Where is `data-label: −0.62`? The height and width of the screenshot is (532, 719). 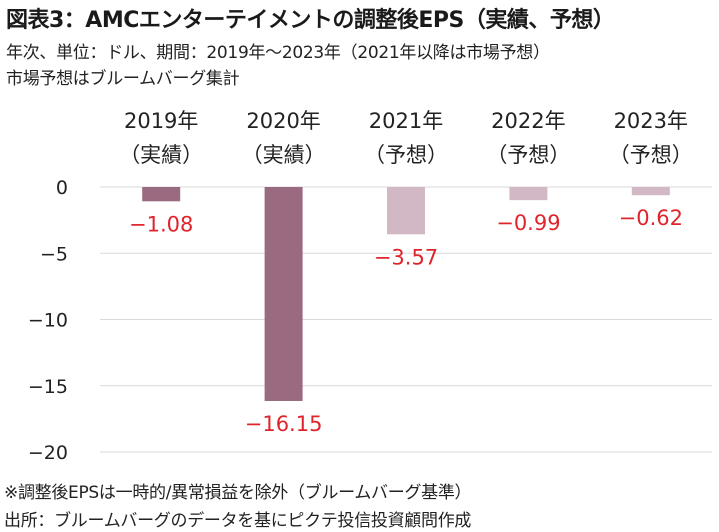
data-label: −0.62 is located at coordinates (651, 218).